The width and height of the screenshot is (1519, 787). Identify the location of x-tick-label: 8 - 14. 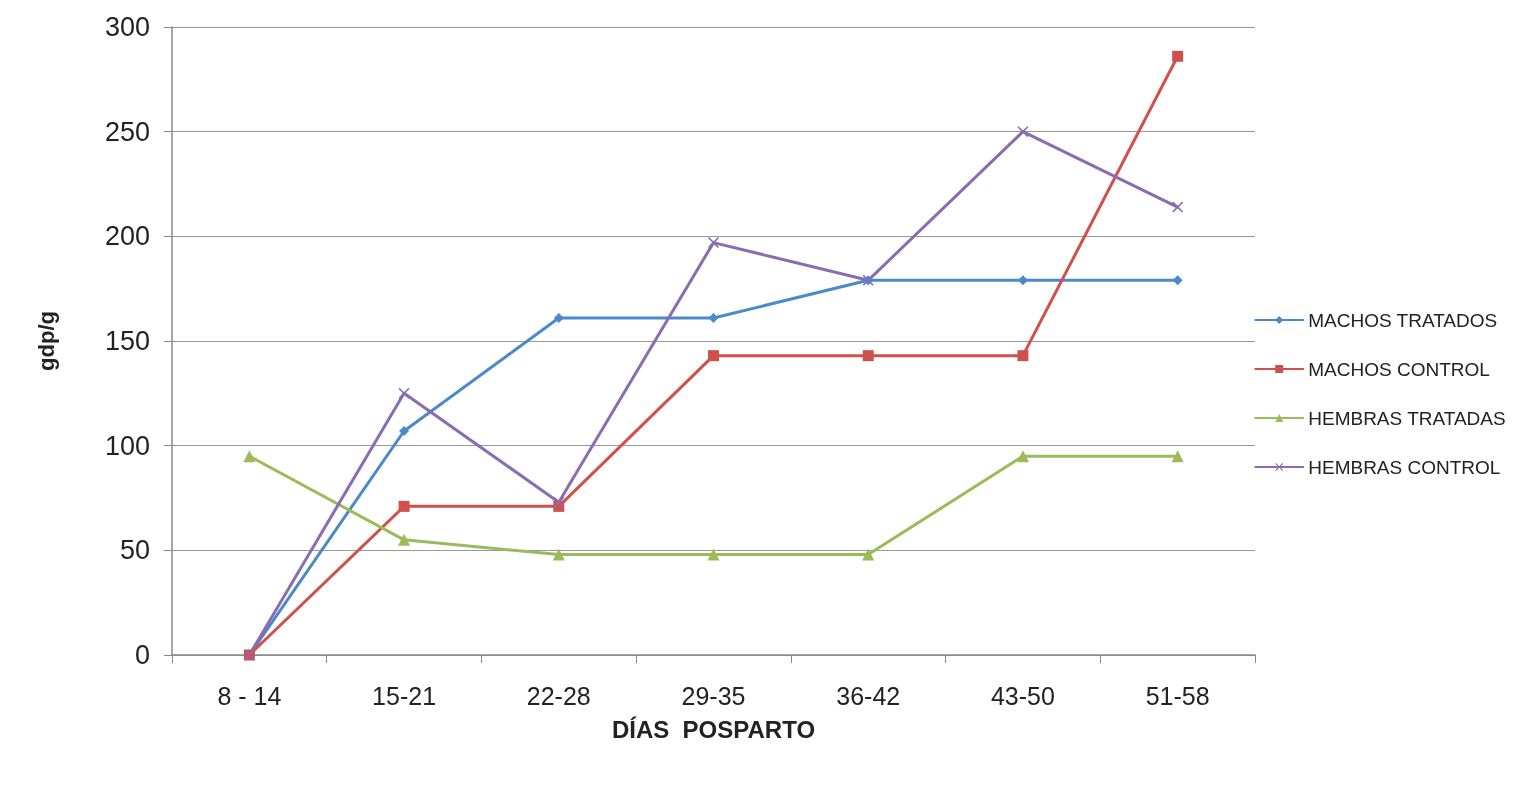
(249, 695).